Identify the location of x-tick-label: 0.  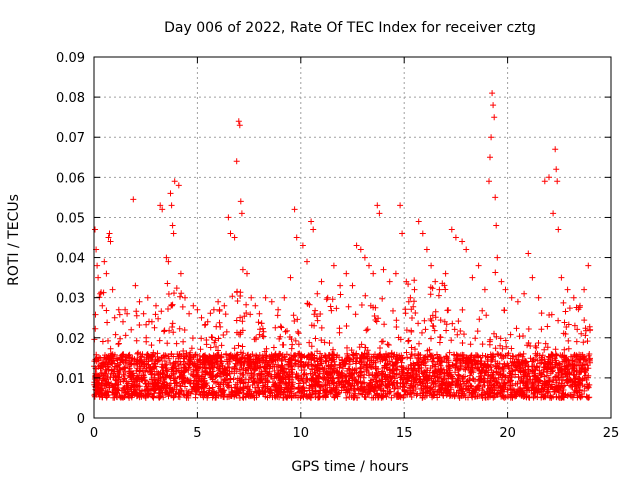
(94, 433).